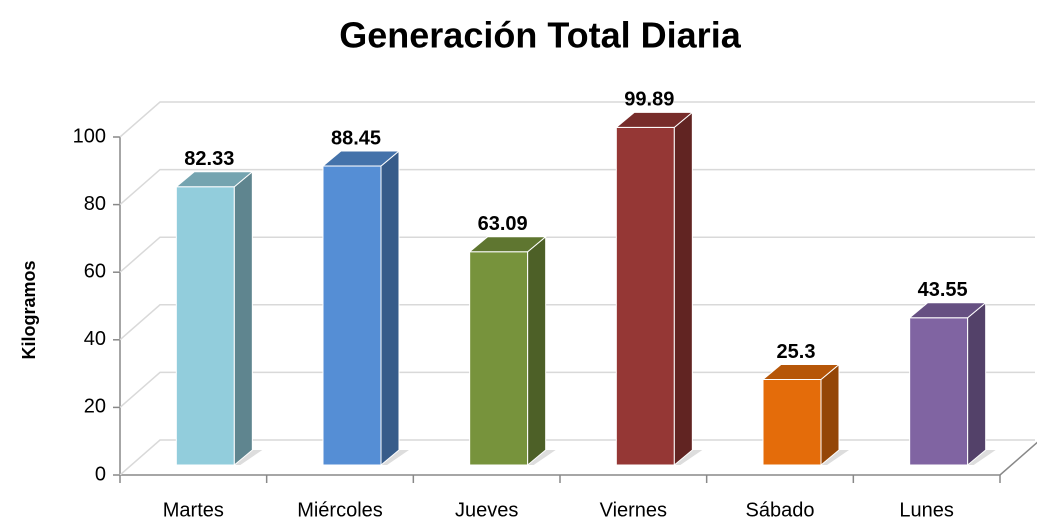 The width and height of the screenshot is (1037, 521). Describe the element at coordinates (356, 138) in the screenshot. I see `data-label: 88.45` at that location.